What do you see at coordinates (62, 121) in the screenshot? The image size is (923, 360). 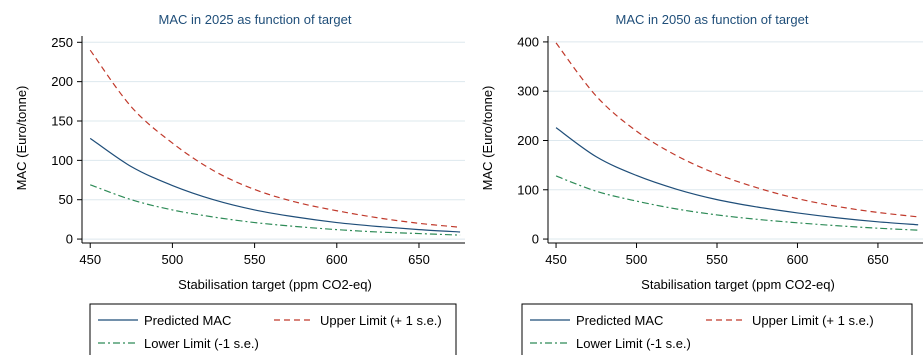 I see `y-tick-label: 150` at bounding box center [62, 121].